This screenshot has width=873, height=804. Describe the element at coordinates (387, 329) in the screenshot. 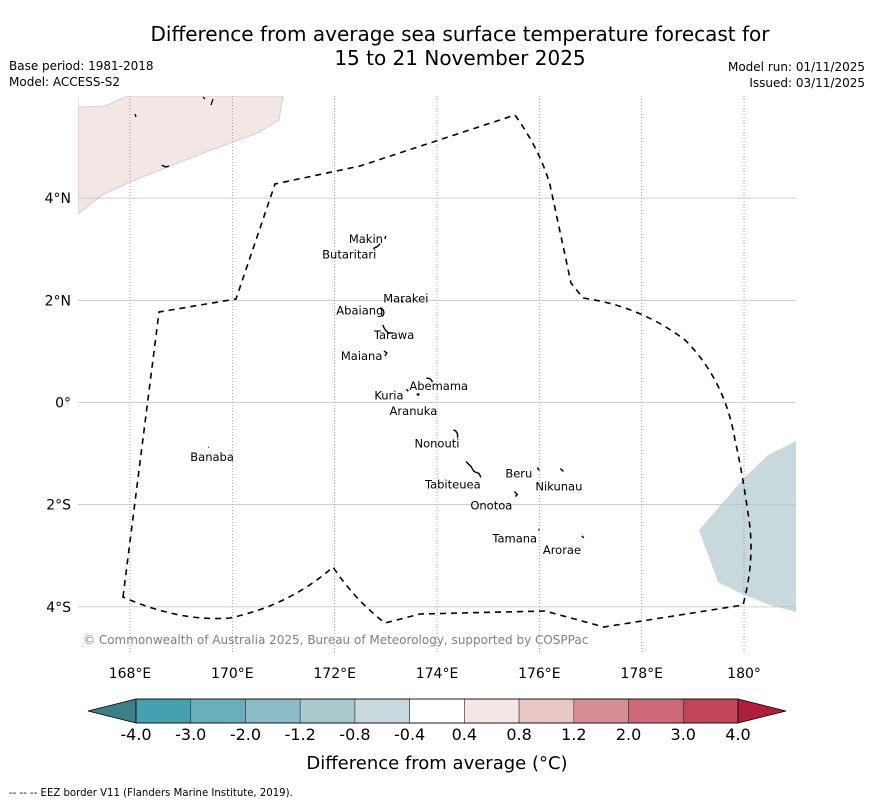

I see `island-tarawa-shape` at that location.